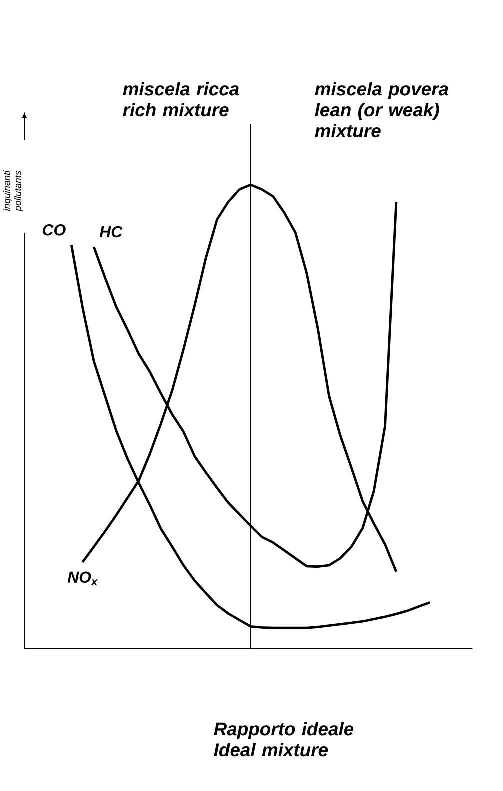 The image size is (503, 791). I want to click on series-label: NO$_{x}$, so click(83, 579).